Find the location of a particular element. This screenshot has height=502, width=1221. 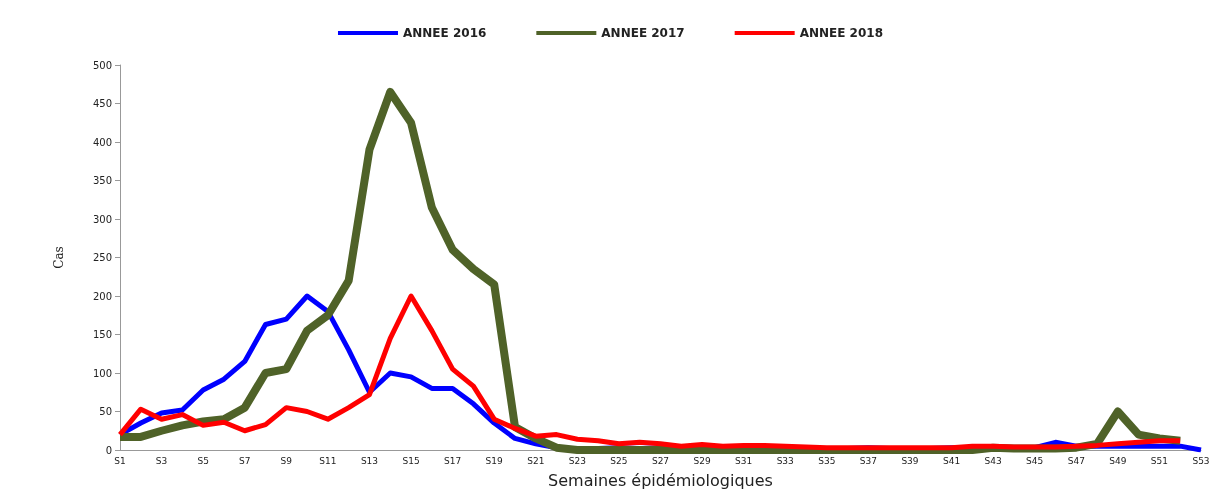

x-tick-label: S43 is located at coordinates (993, 460).